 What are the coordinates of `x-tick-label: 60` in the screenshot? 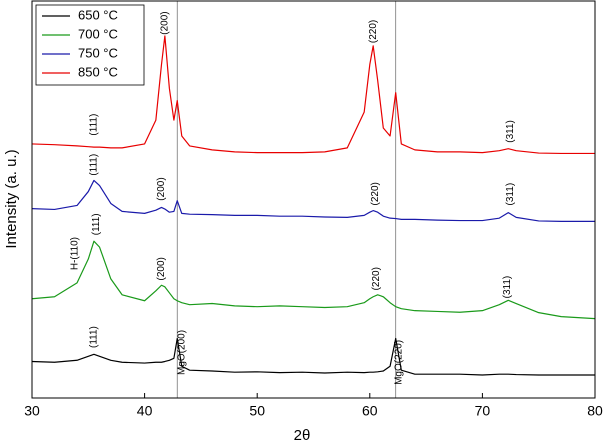 It's located at (370, 411).